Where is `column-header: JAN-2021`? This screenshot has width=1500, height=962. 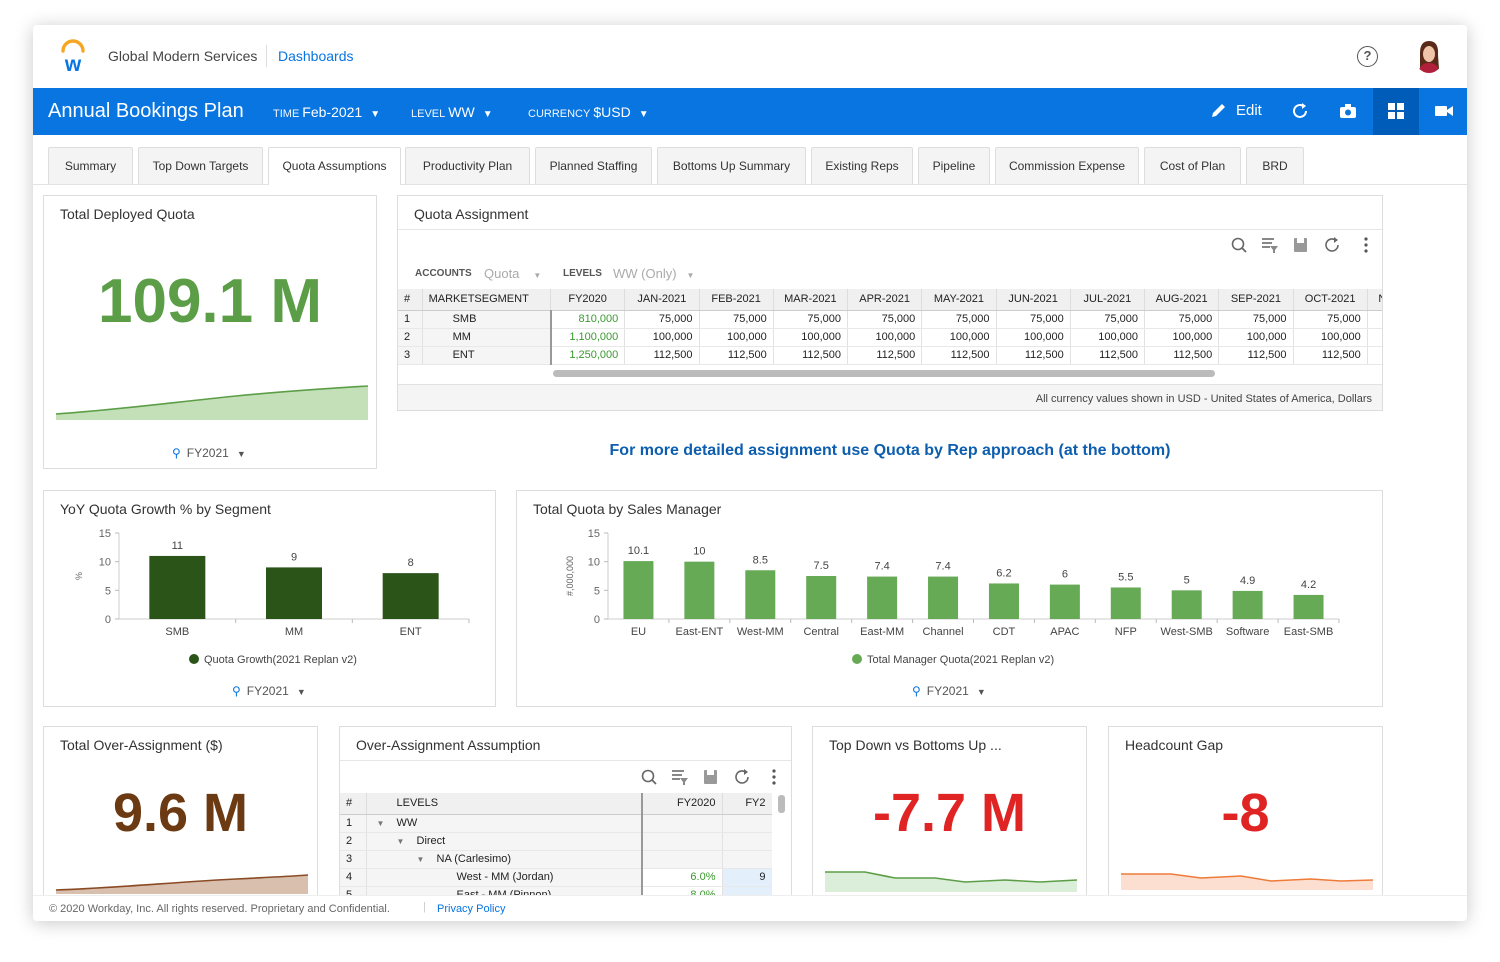
column-header: JAN-2021 is located at coordinates (662, 300).